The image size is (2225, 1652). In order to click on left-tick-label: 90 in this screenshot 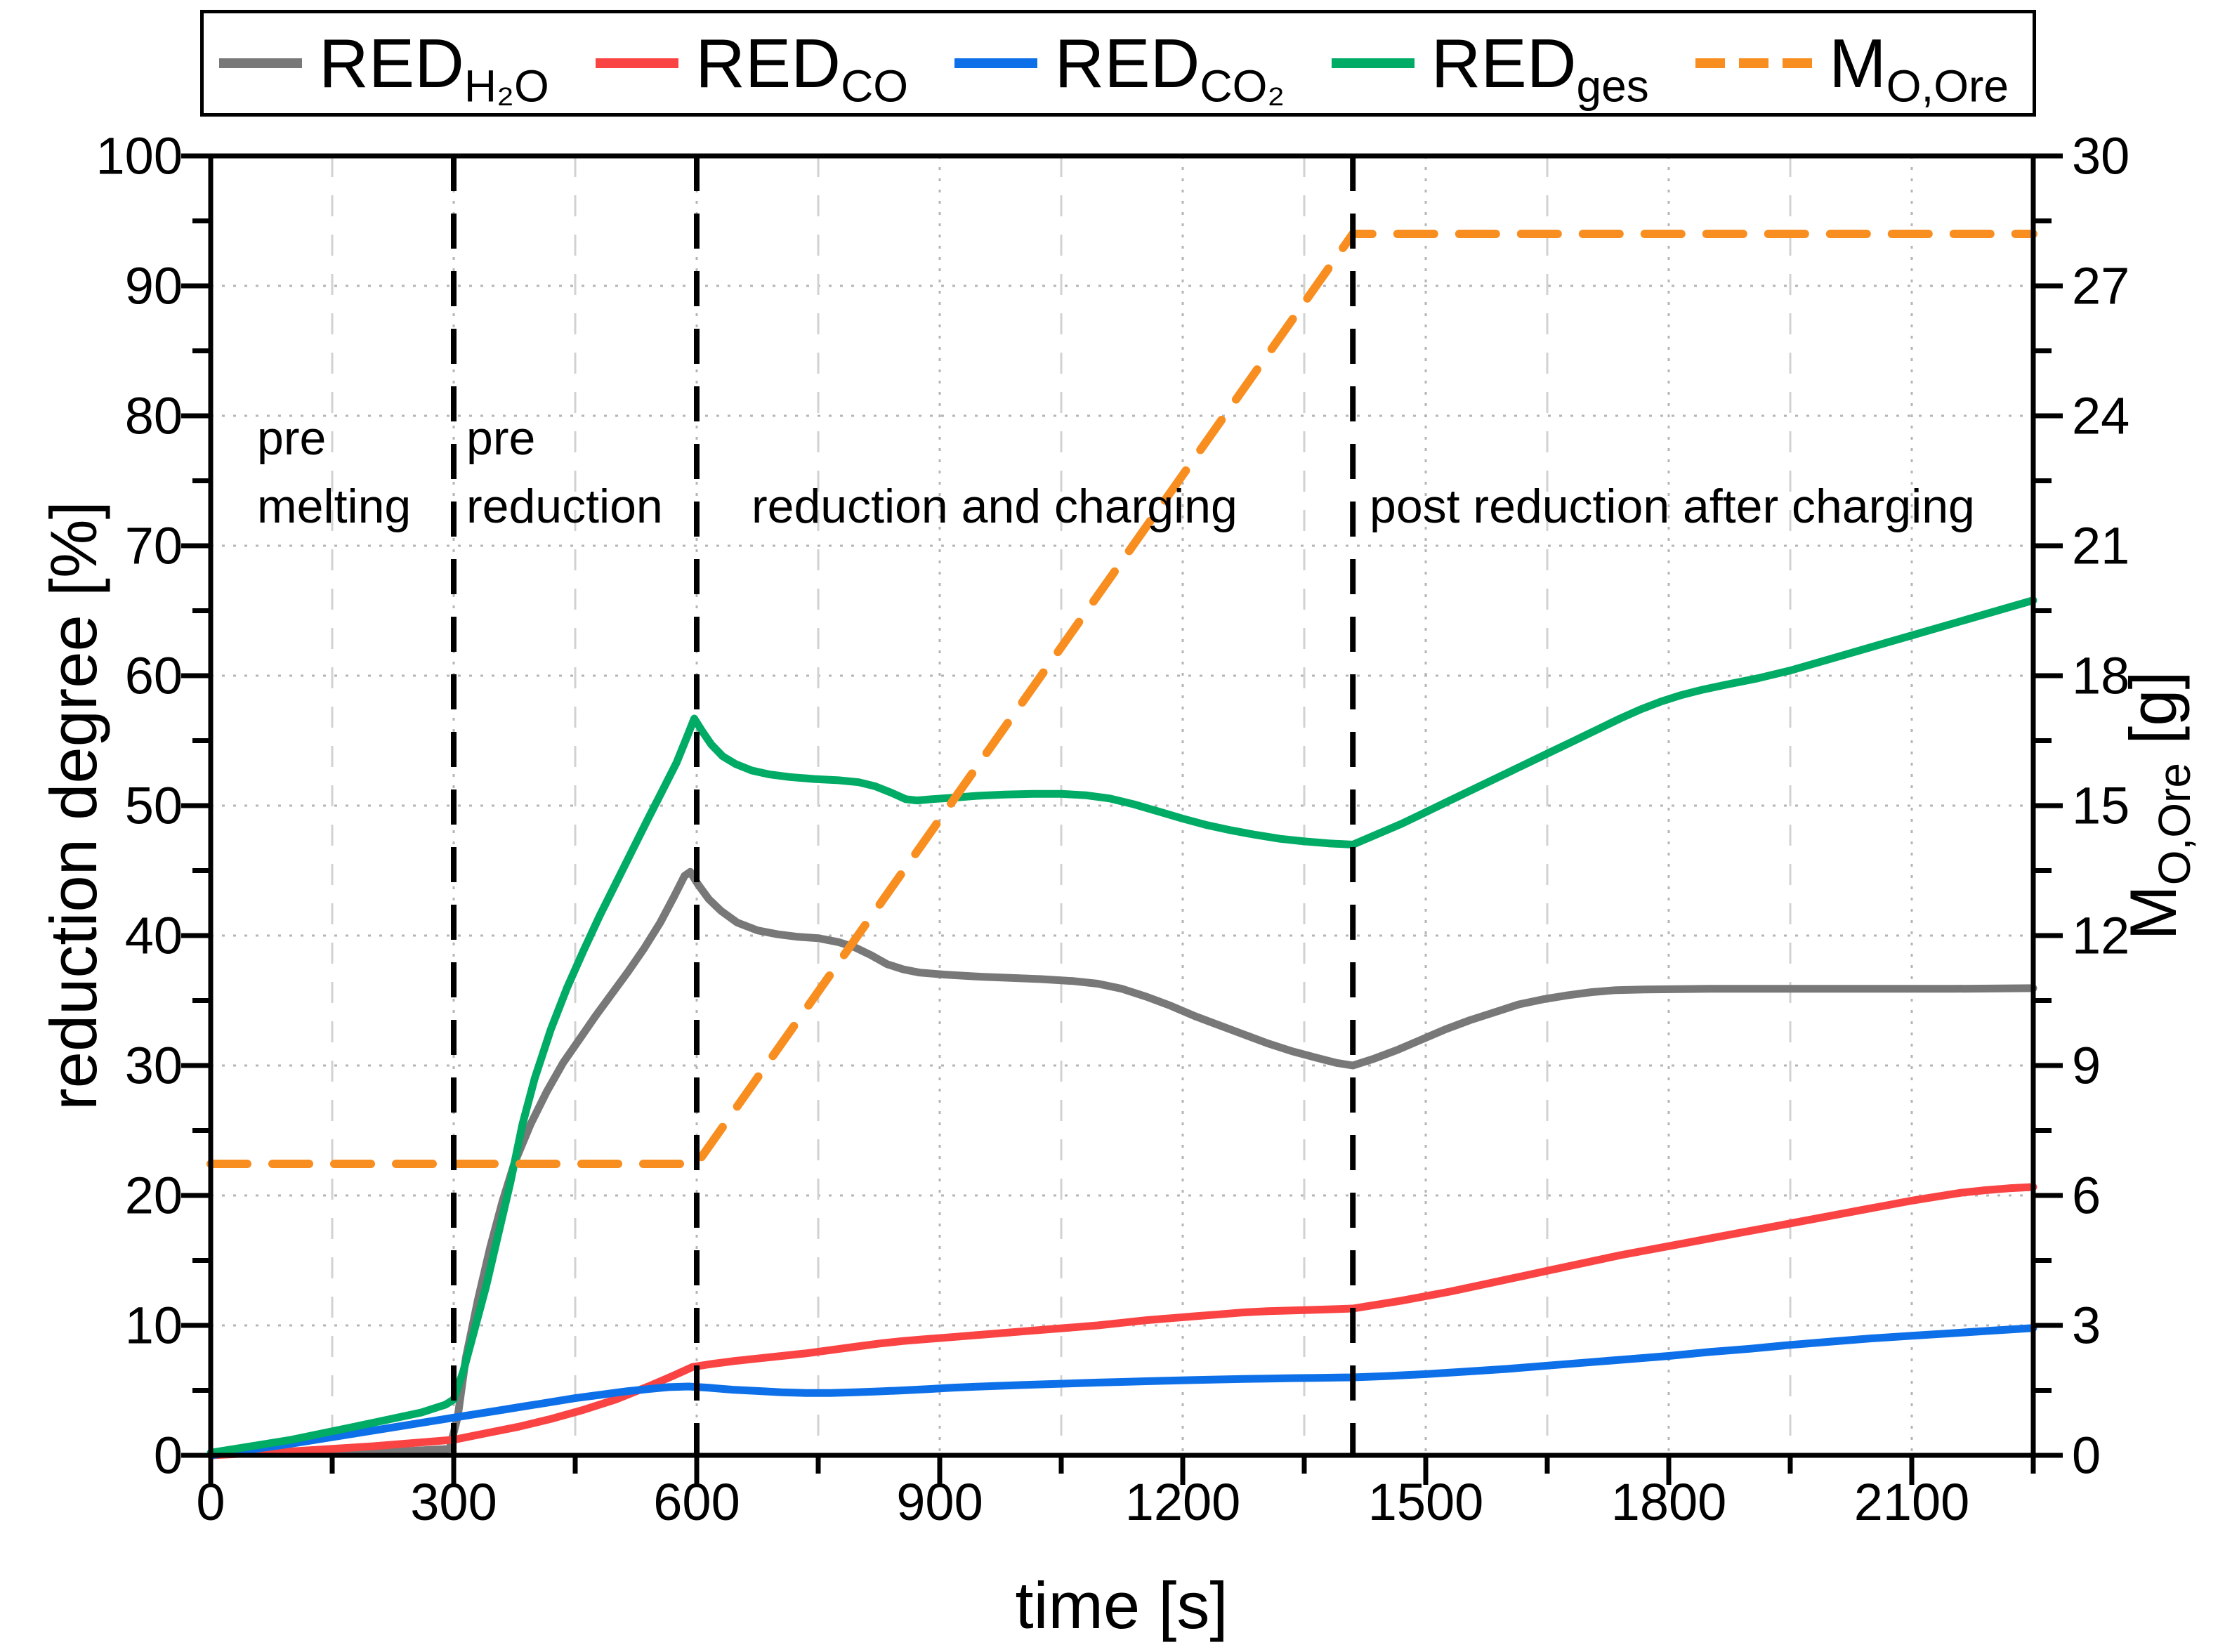, I will do `click(153, 285)`.